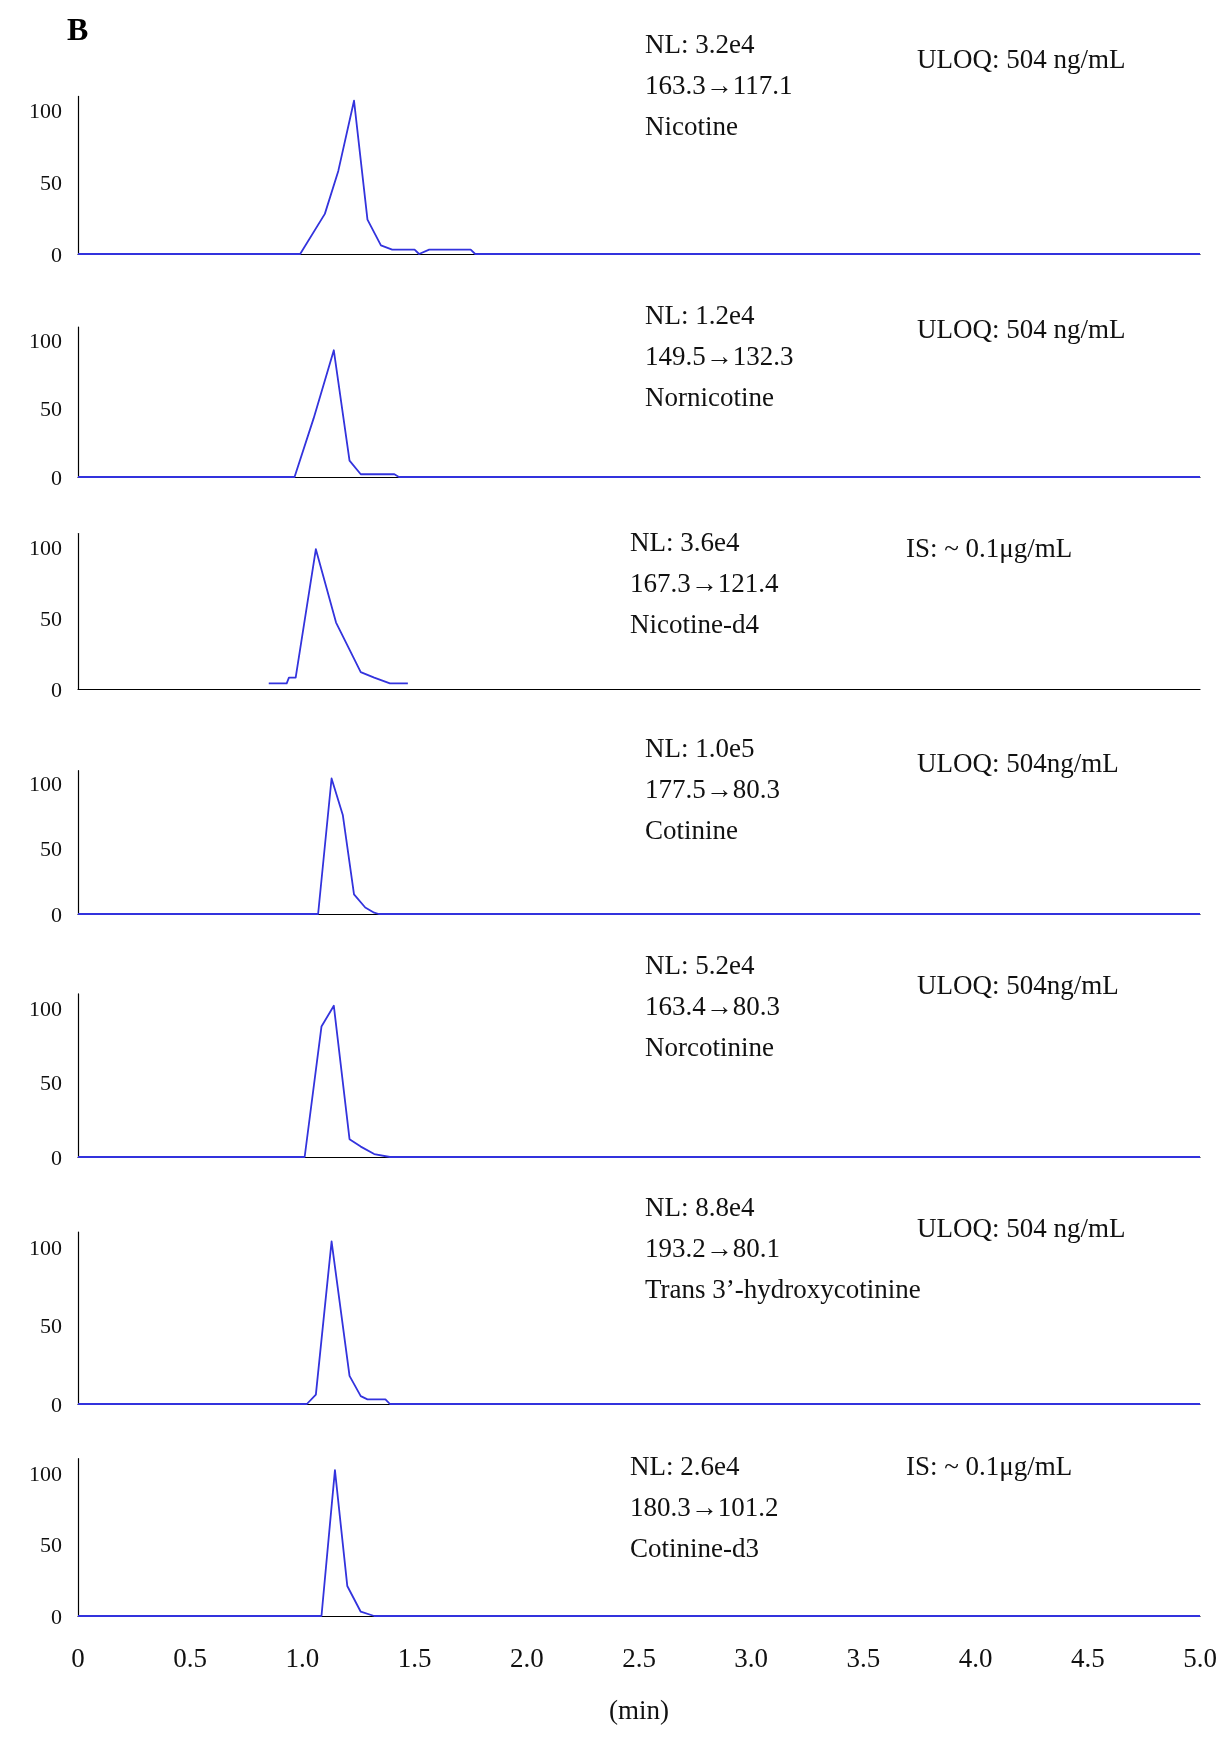 The height and width of the screenshot is (1744, 1230). What do you see at coordinates (783, 1289) in the screenshot?
I see `annotation: Trans 3’-hydroxycotinine` at bounding box center [783, 1289].